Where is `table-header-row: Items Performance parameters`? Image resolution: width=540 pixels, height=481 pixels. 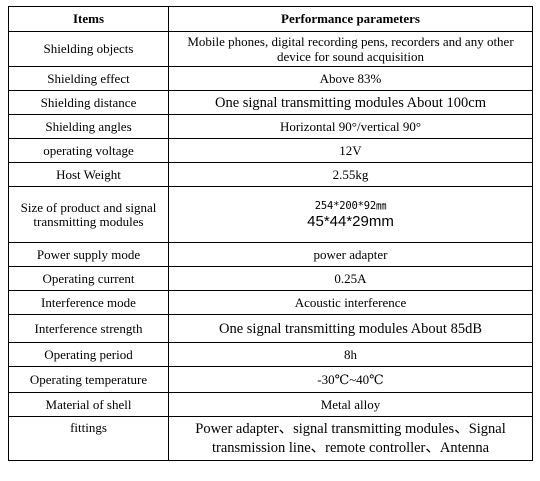
table-header-row: Items Performance parameters is located at coordinates (270, 19).